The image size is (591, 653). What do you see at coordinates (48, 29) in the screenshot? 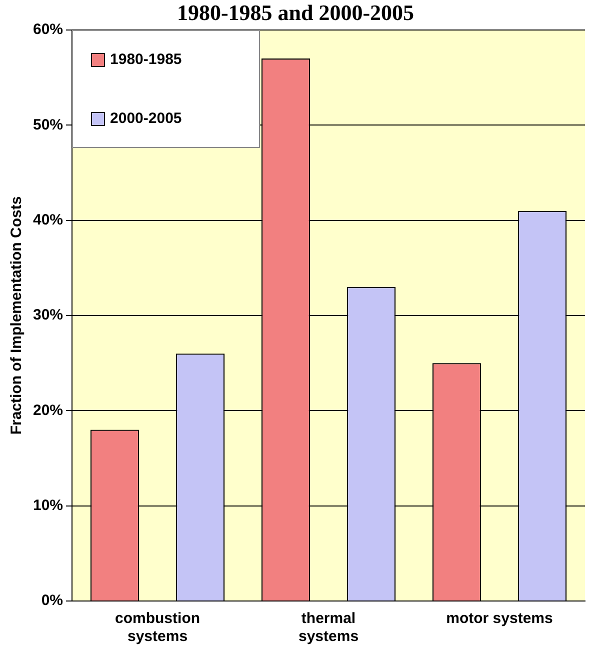
I see `y-tick-label: 60%` at bounding box center [48, 29].